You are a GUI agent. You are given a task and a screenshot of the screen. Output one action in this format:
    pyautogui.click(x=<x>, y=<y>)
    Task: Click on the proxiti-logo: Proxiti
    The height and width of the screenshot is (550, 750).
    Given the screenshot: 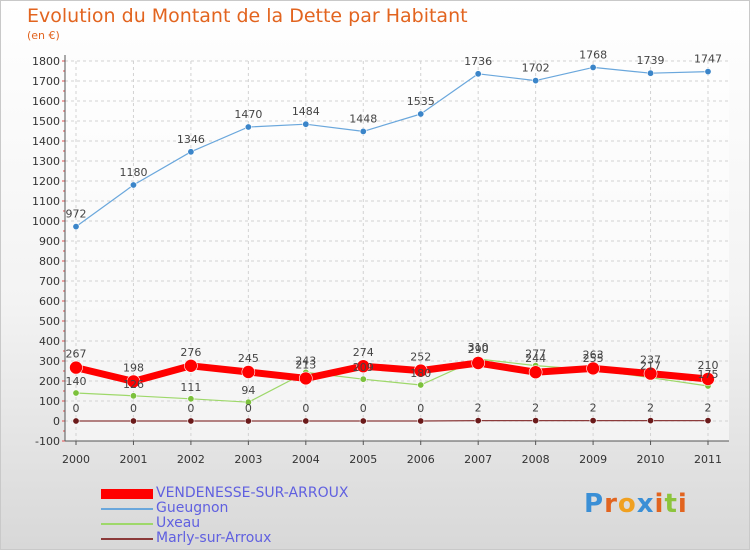 What is the action you would take?
    pyautogui.click(x=636, y=504)
    